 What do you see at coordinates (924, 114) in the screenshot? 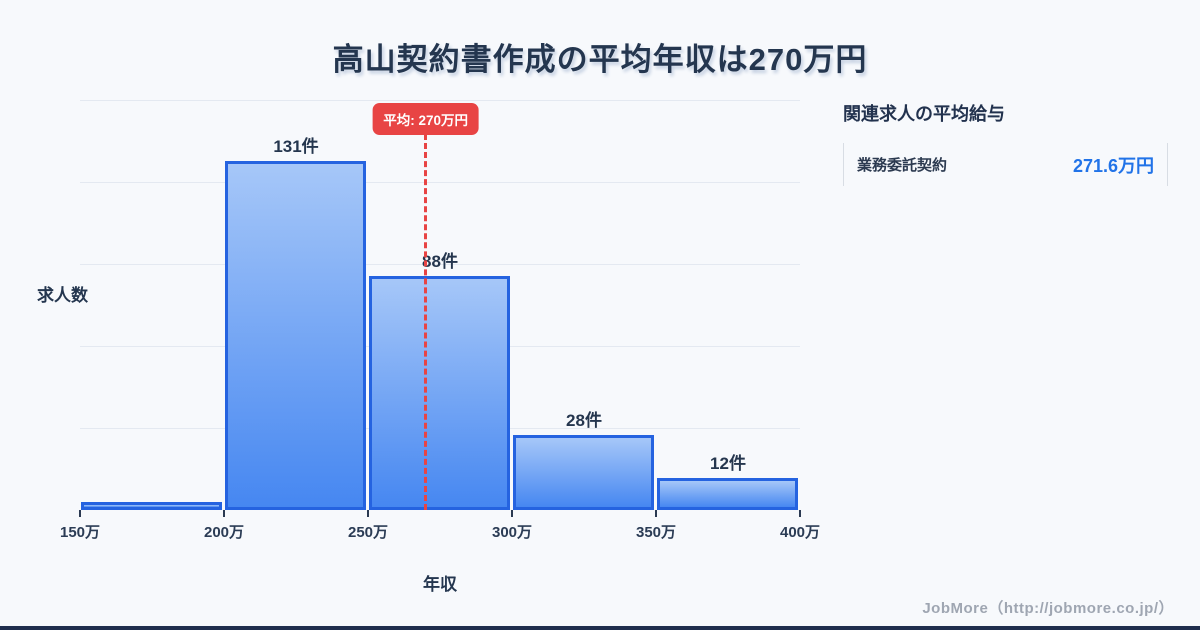
I see `side-panel-heading: 関連求人の平均給与` at bounding box center [924, 114].